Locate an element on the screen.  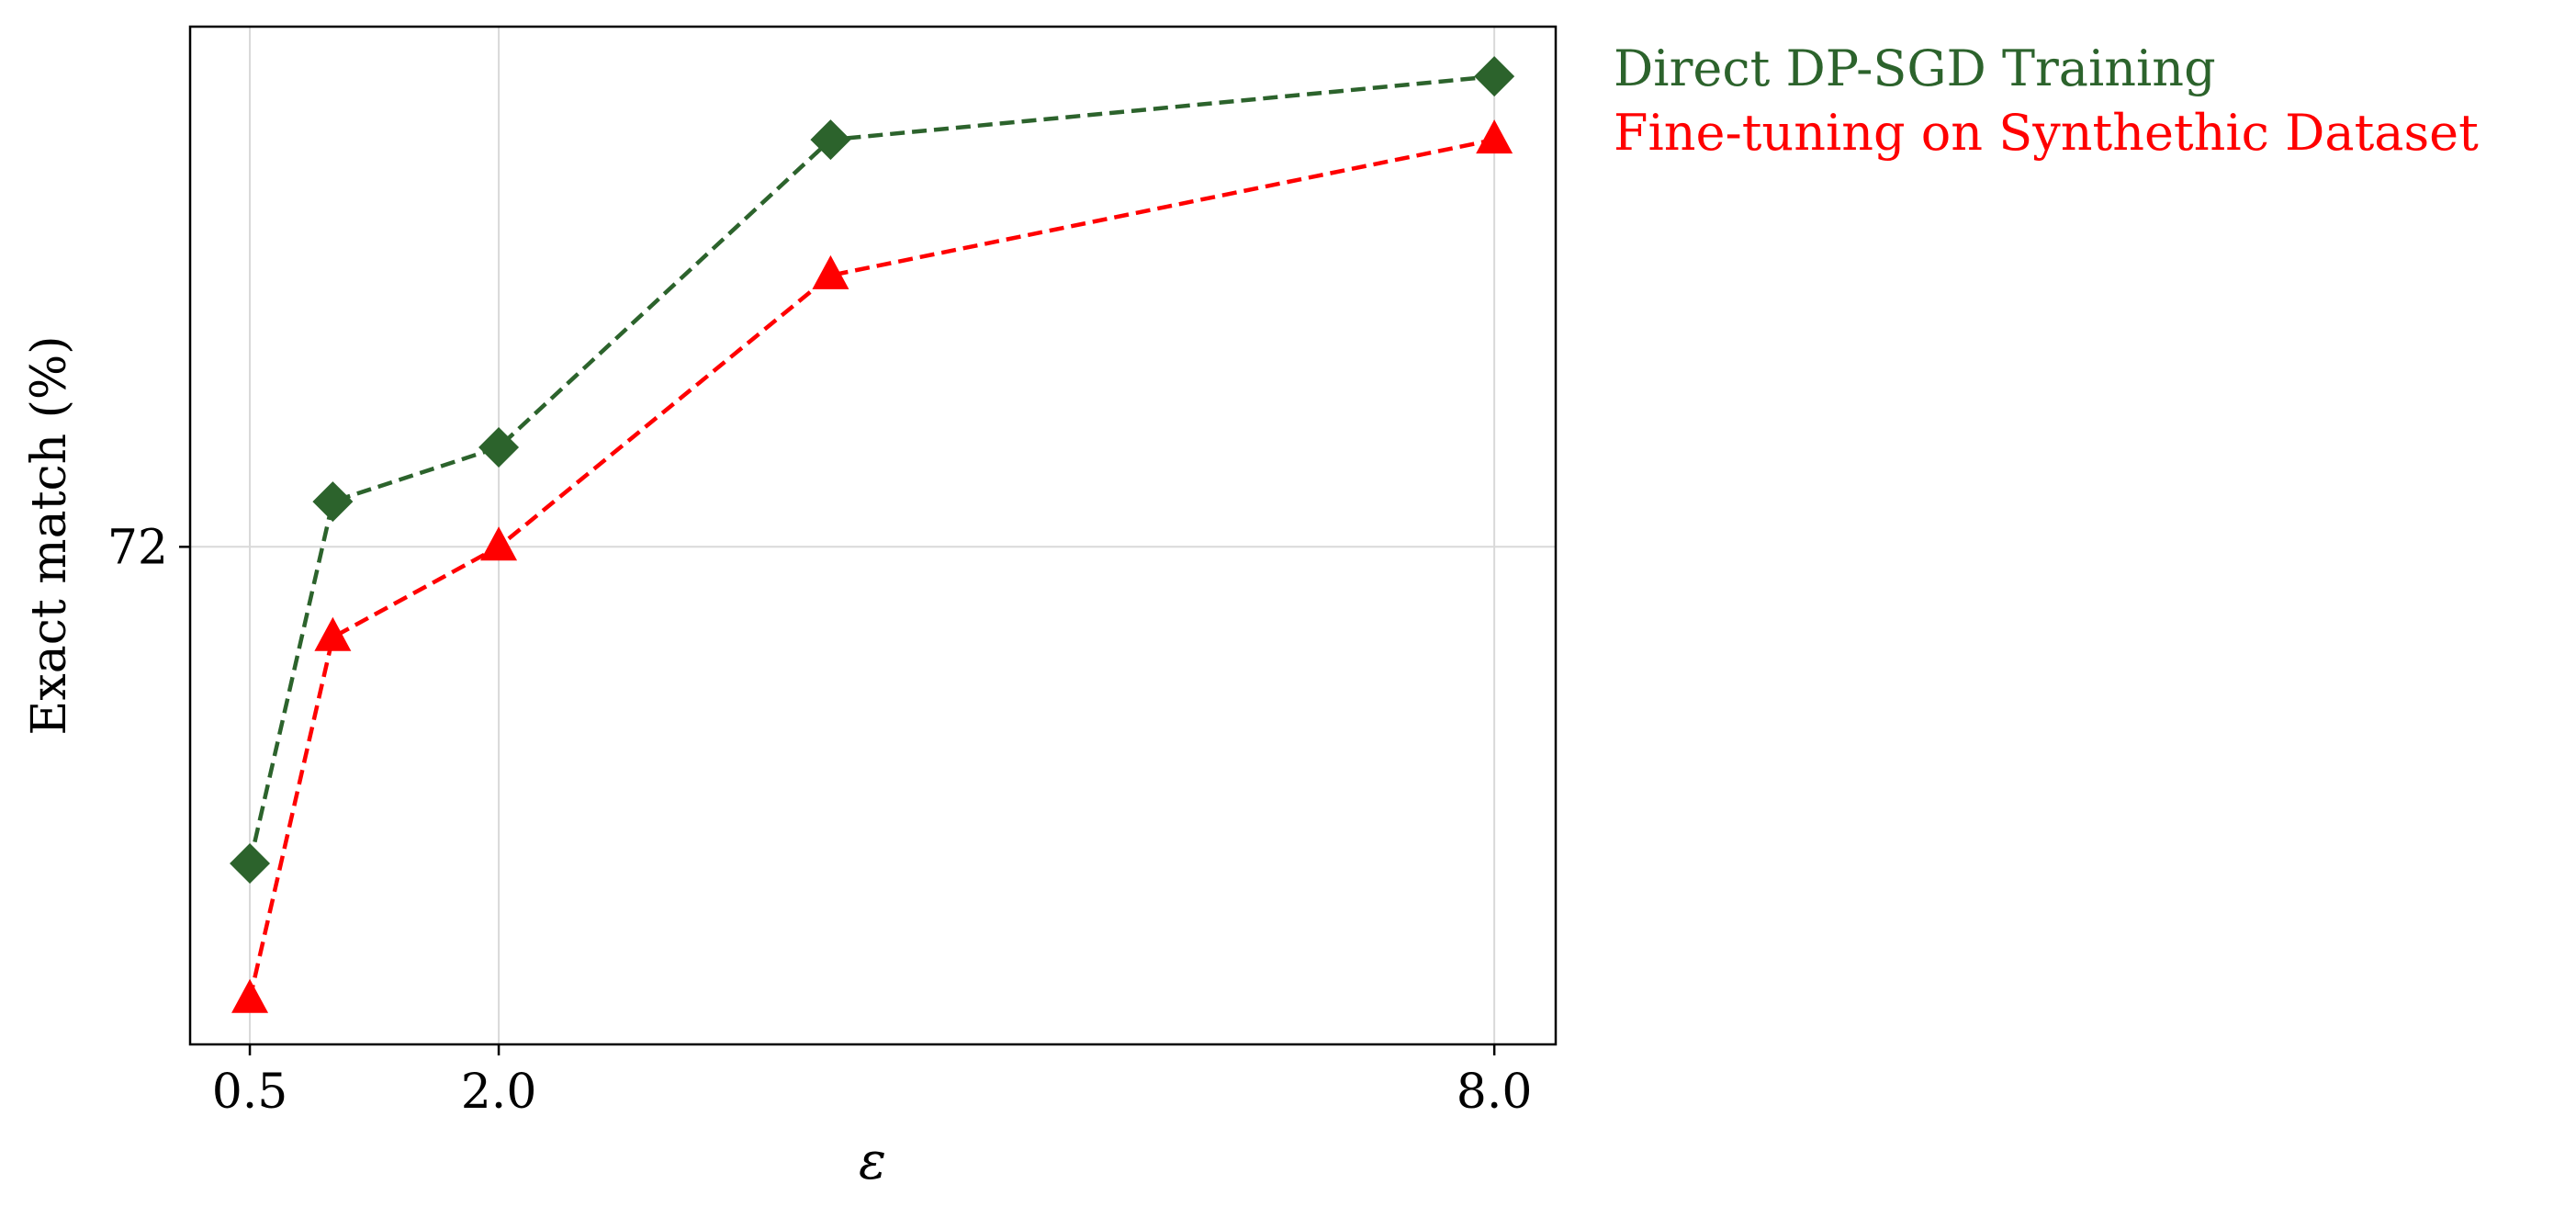
legend-entry-1: Fine-tuning on Synthethic Dataset is located at coordinates (2046, 133).